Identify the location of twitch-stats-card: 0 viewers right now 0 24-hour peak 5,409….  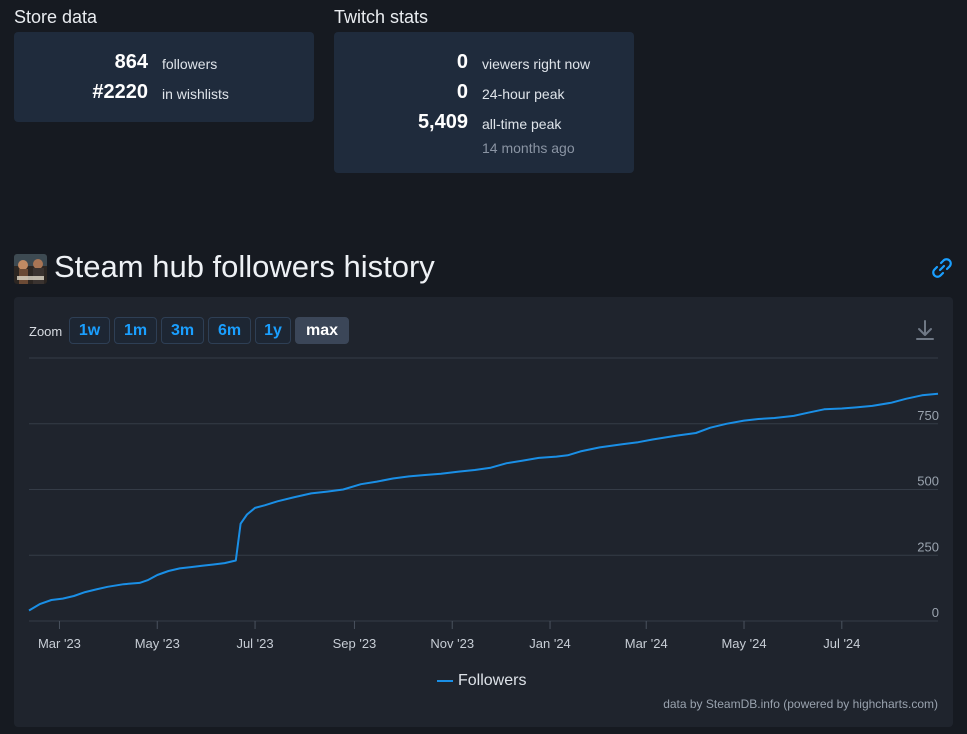
(484, 102).